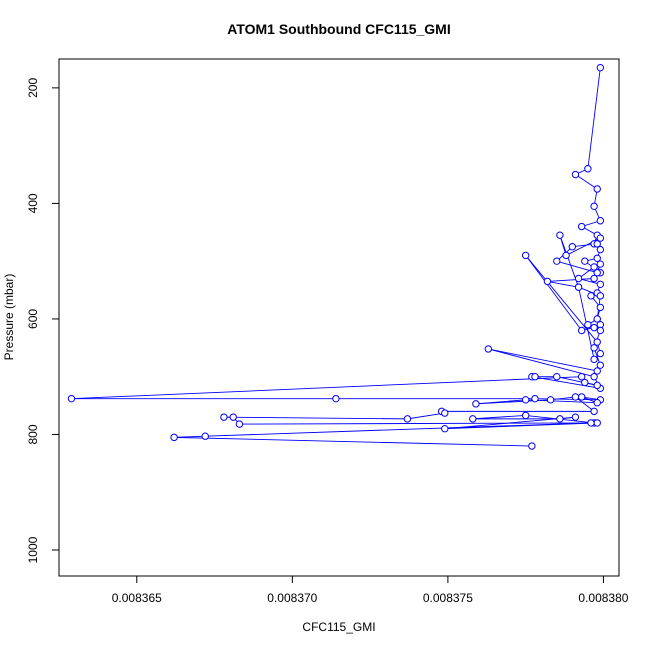 The height and width of the screenshot is (650, 650). I want to click on x-tick-label: 0.008365, so click(137, 598).